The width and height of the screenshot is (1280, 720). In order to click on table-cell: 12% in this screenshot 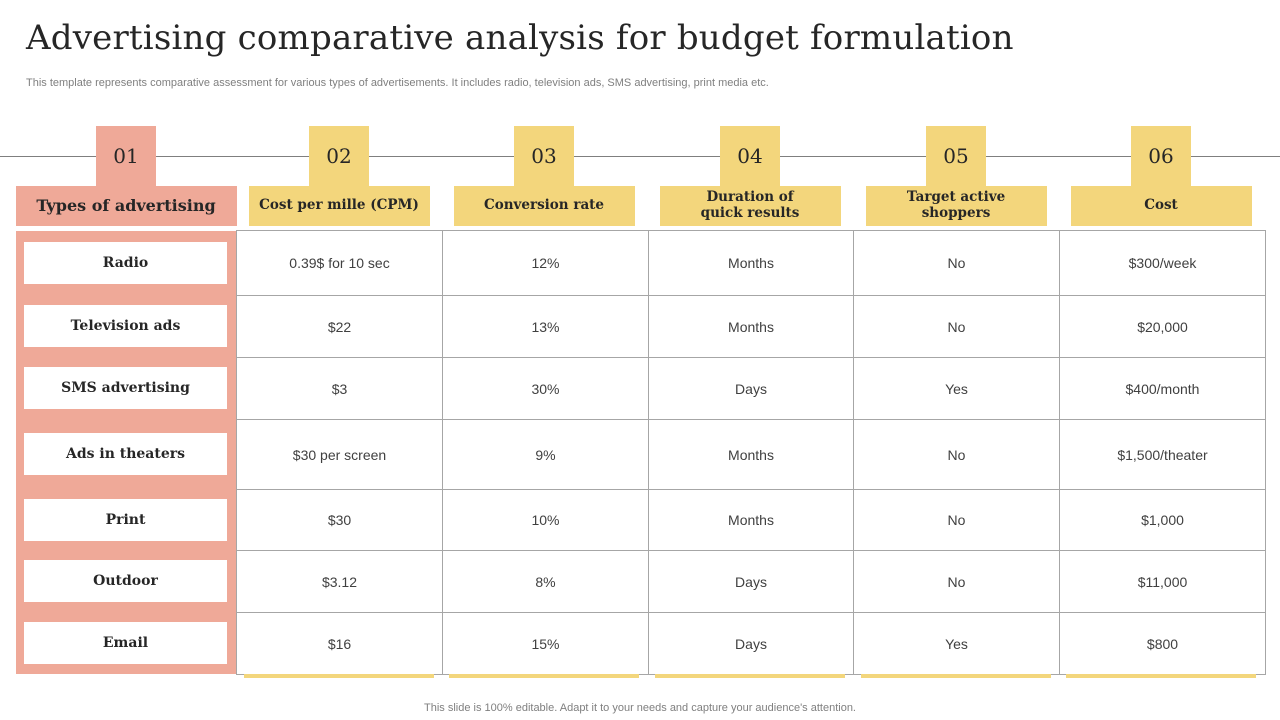, I will do `click(545, 263)`.